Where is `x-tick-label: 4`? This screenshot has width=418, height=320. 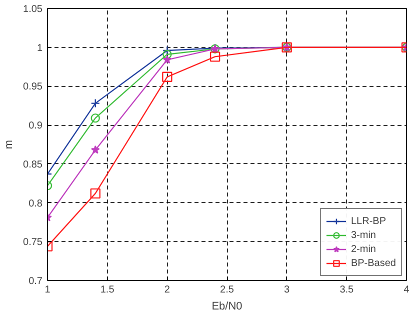
x-tick-label: 4 is located at coordinates (407, 290).